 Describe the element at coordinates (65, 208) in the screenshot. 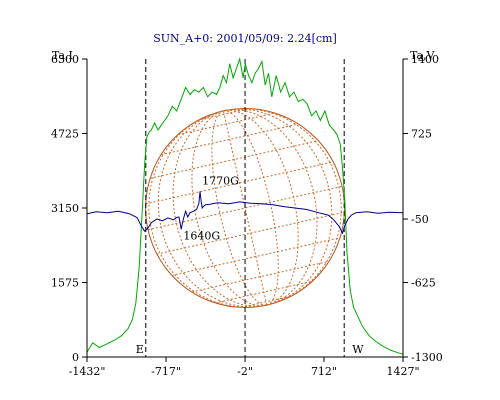

I see `y-left-tick-label: 3150` at that location.